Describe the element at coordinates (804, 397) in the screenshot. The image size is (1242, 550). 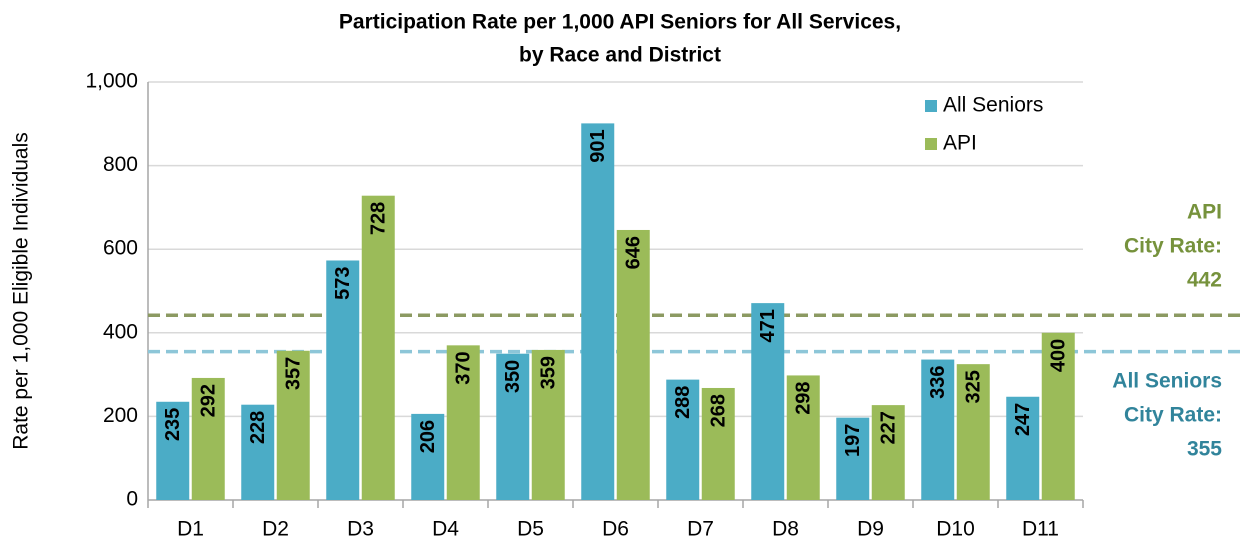
I see `data-label: 298` at that location.